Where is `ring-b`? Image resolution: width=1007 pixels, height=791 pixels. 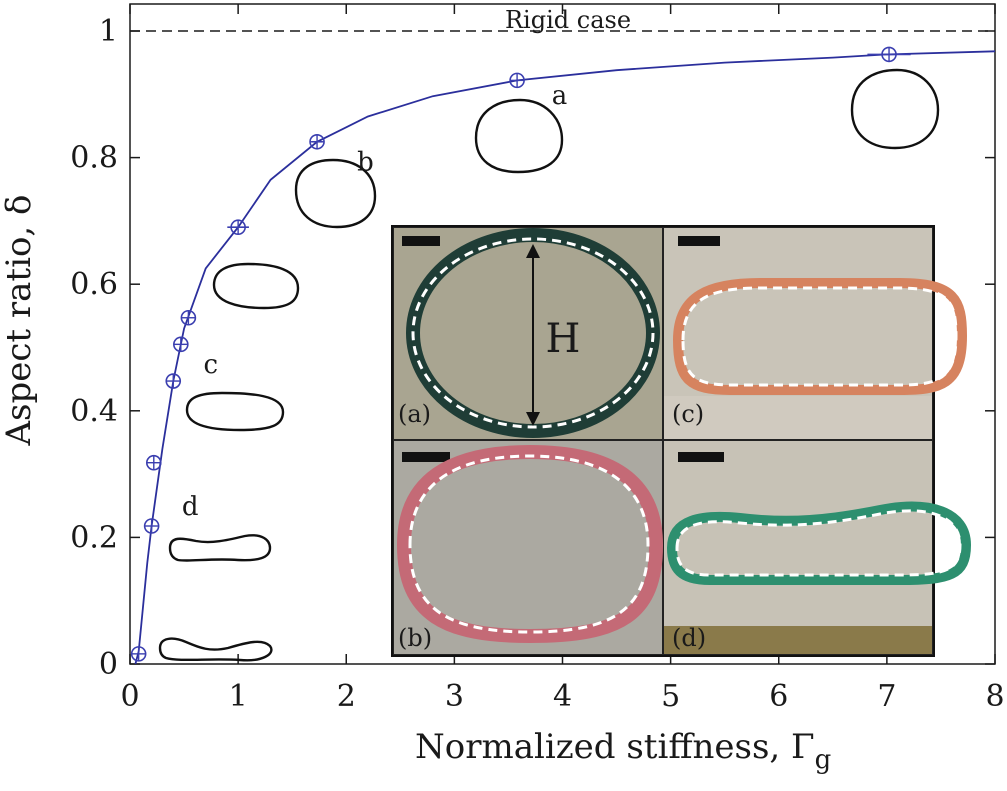 ring-b is located at coordinates (530, 544).